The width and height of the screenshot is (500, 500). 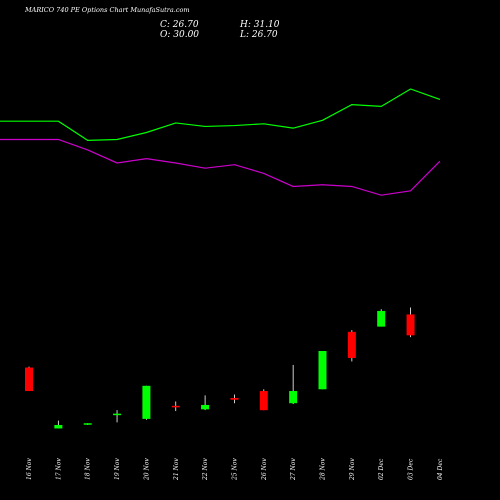 I want to click on x-tick-label: 22 Nov, so click(x=205, y=469).